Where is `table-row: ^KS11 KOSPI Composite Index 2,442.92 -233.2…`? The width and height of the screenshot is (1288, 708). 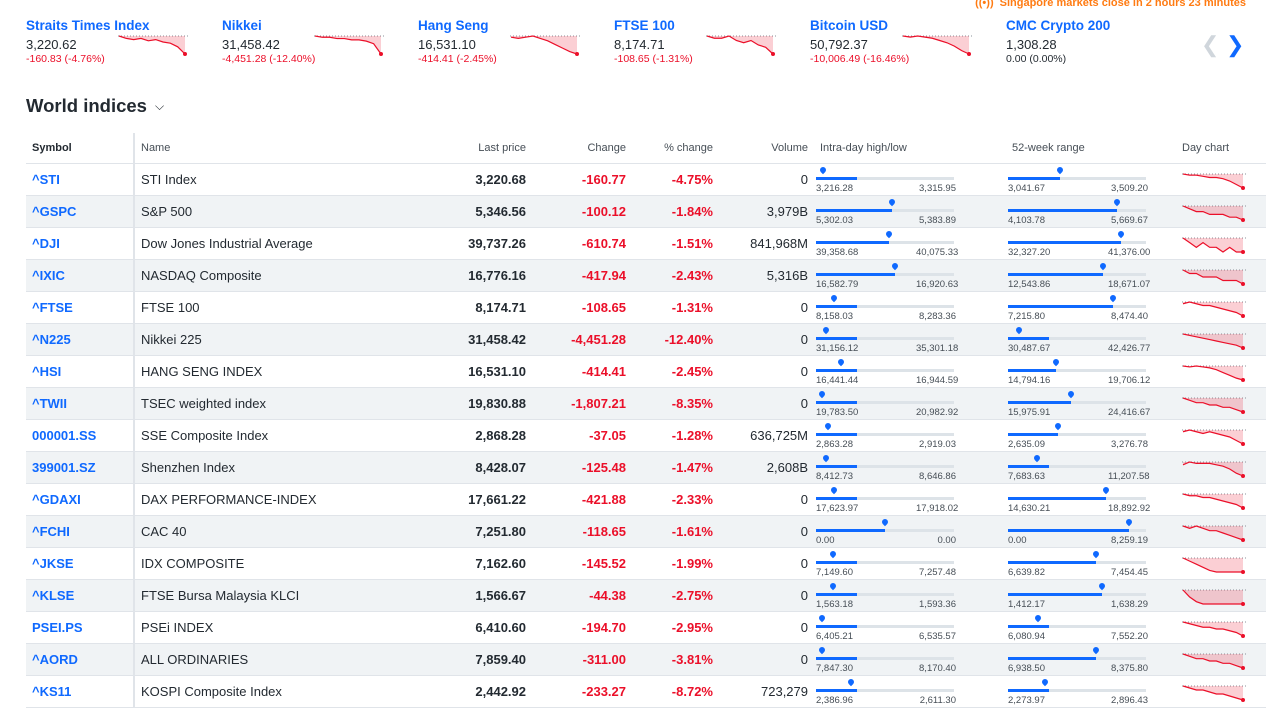 table-row: ^KS11 KOSPI Composite Index 2,442.92 -233.2… is located at coordinates (646, 691).